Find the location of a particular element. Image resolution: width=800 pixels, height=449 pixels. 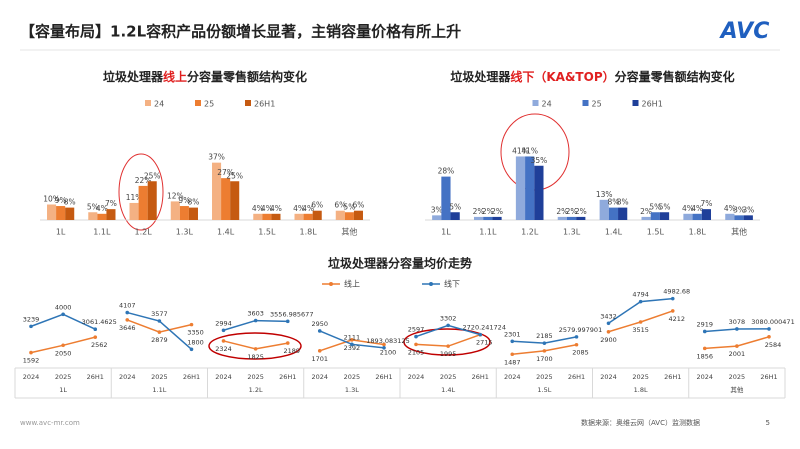

data-label: 1825 is located at coordinates (255, 357).